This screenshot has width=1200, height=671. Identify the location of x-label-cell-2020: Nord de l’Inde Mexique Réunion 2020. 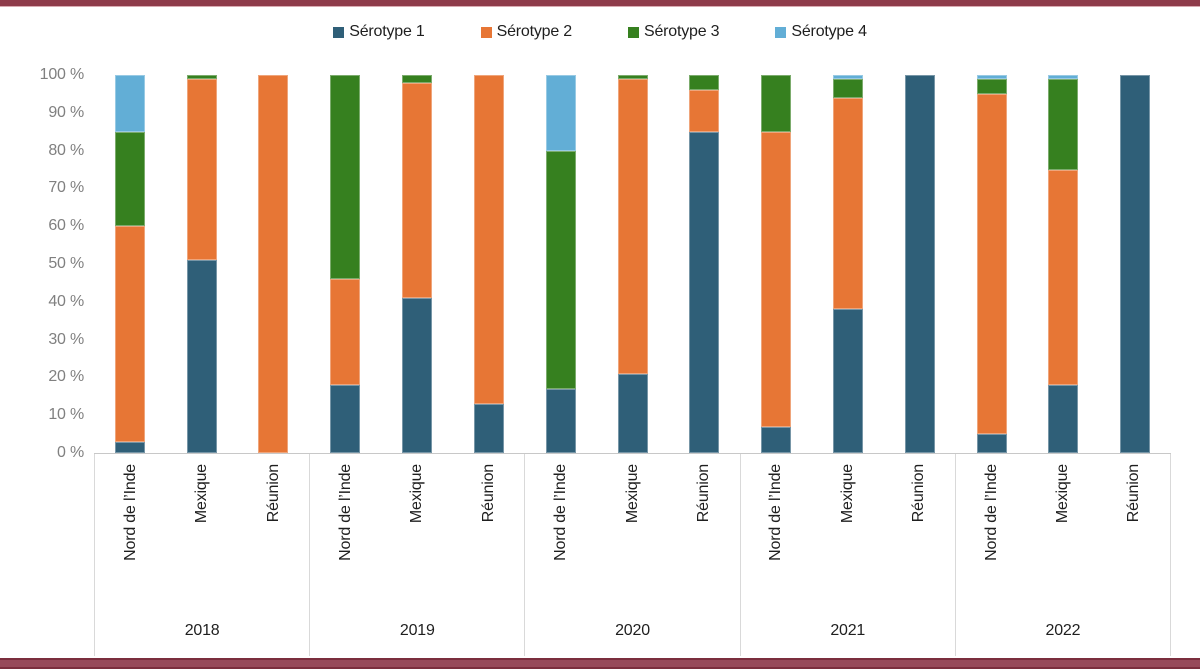
(631, 555).